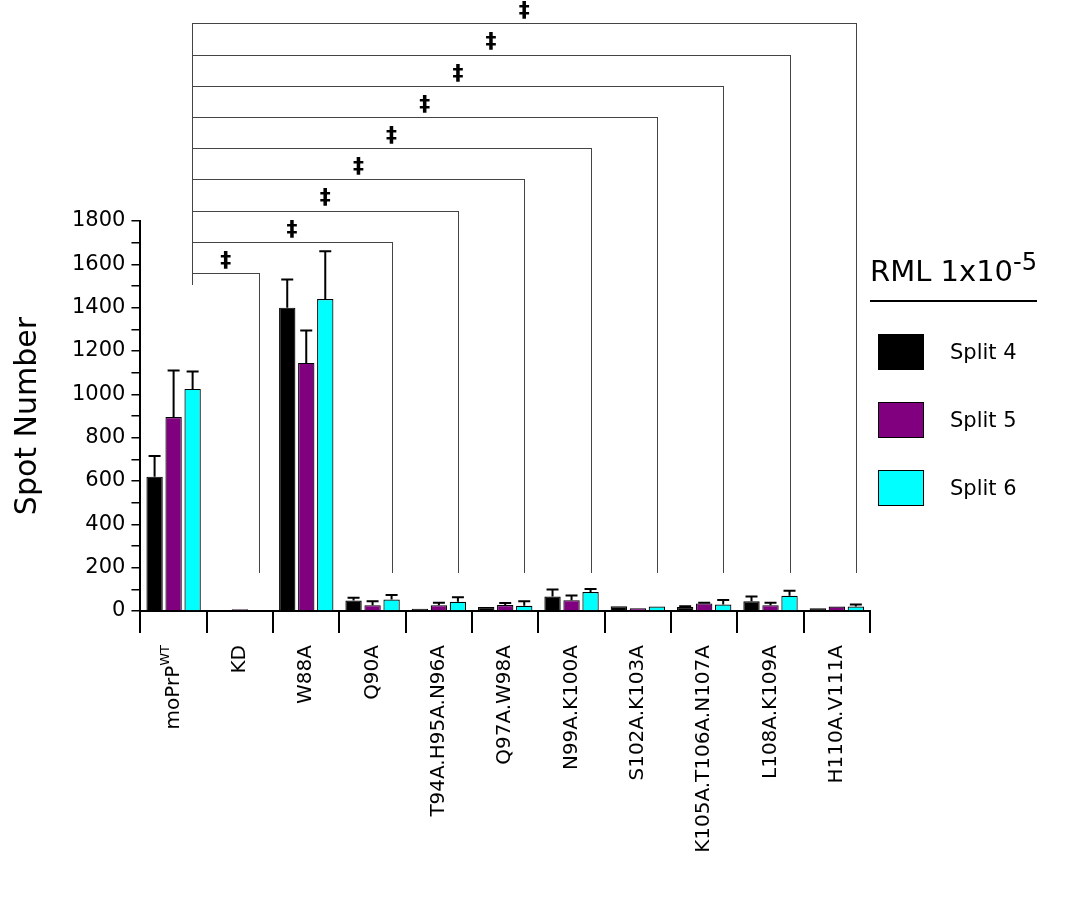 This screenshot has height=919, width=1068. What do you see at coordinates (983, 351) in the screenshot?
I see `legend-label: Split 4` at bounding box center [983, 351].